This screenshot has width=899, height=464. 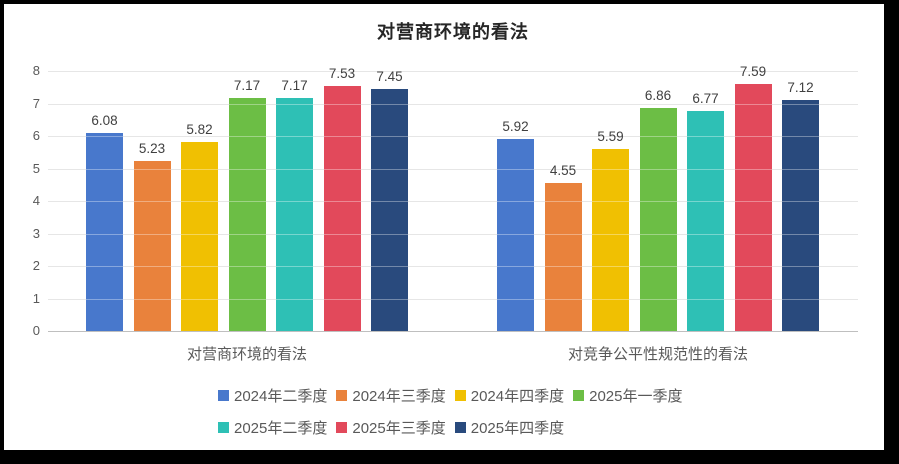 What do you see at coordinates (246, 354) in the screenshot?
I see `category-label: 对营商环境的看法` at bounding box center [246, 354].